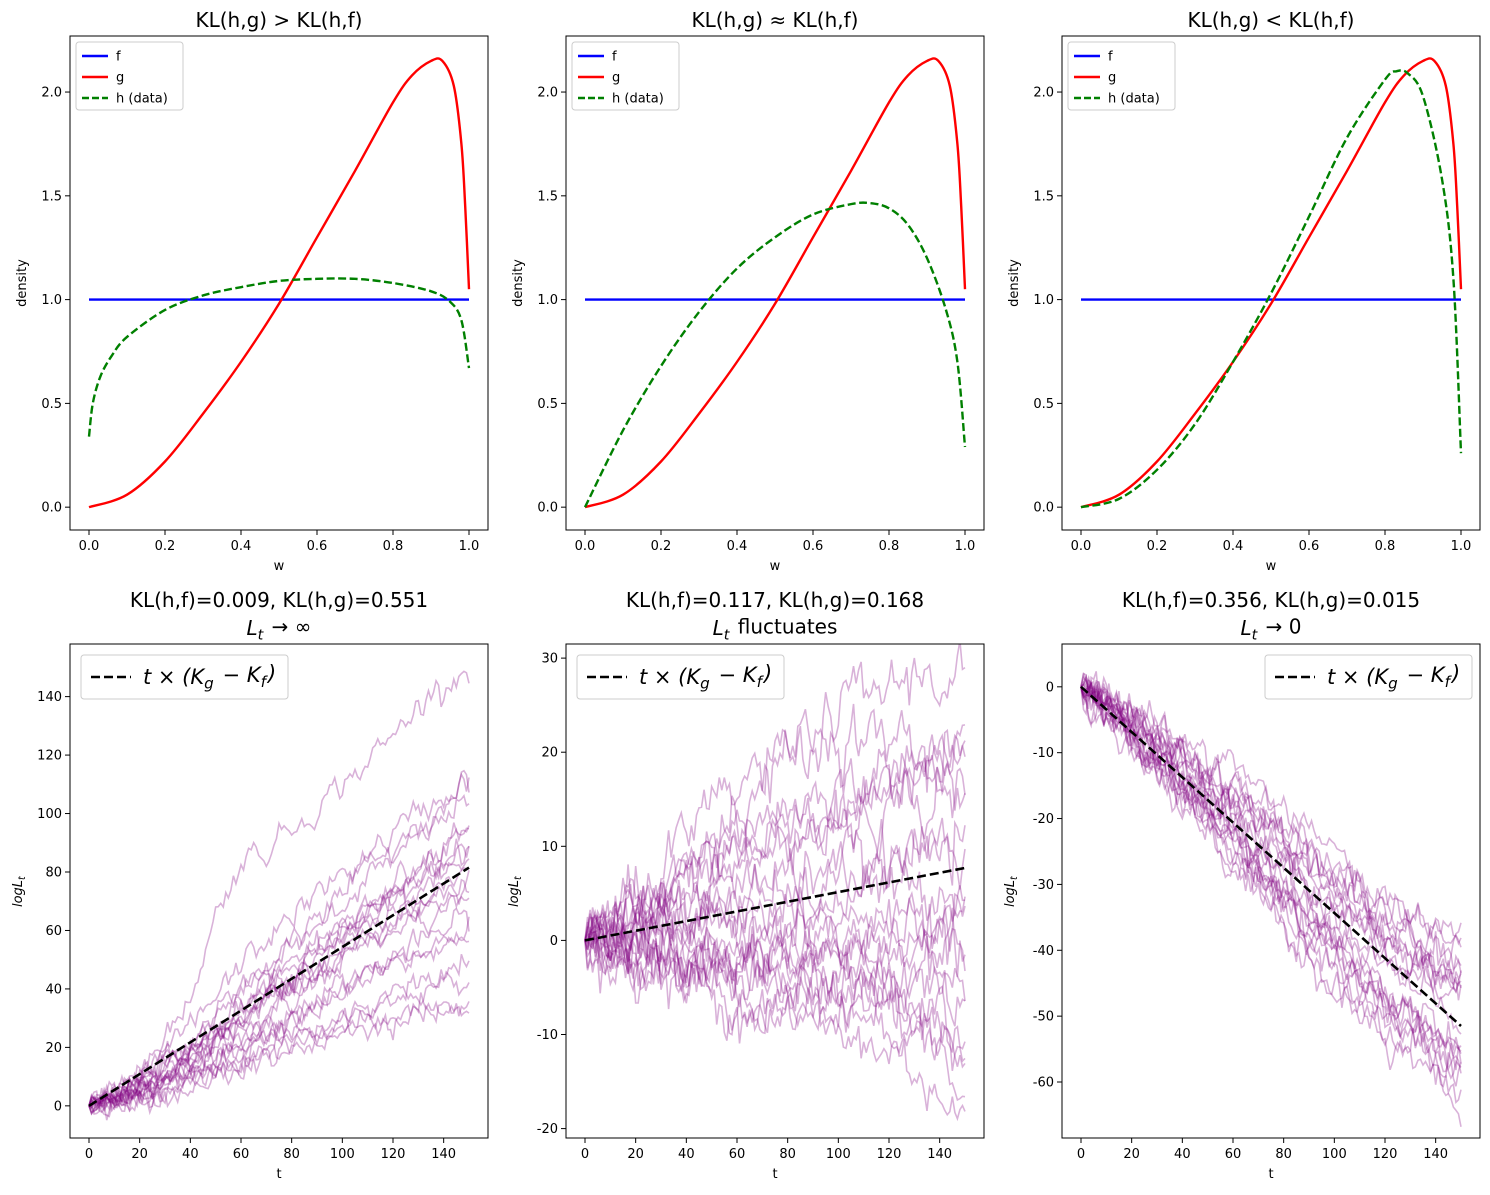  What do you see at coordinates (547, 300) in the screenshot?
I see `y-tick-label: 1.0` at bounding box center [547, 300].